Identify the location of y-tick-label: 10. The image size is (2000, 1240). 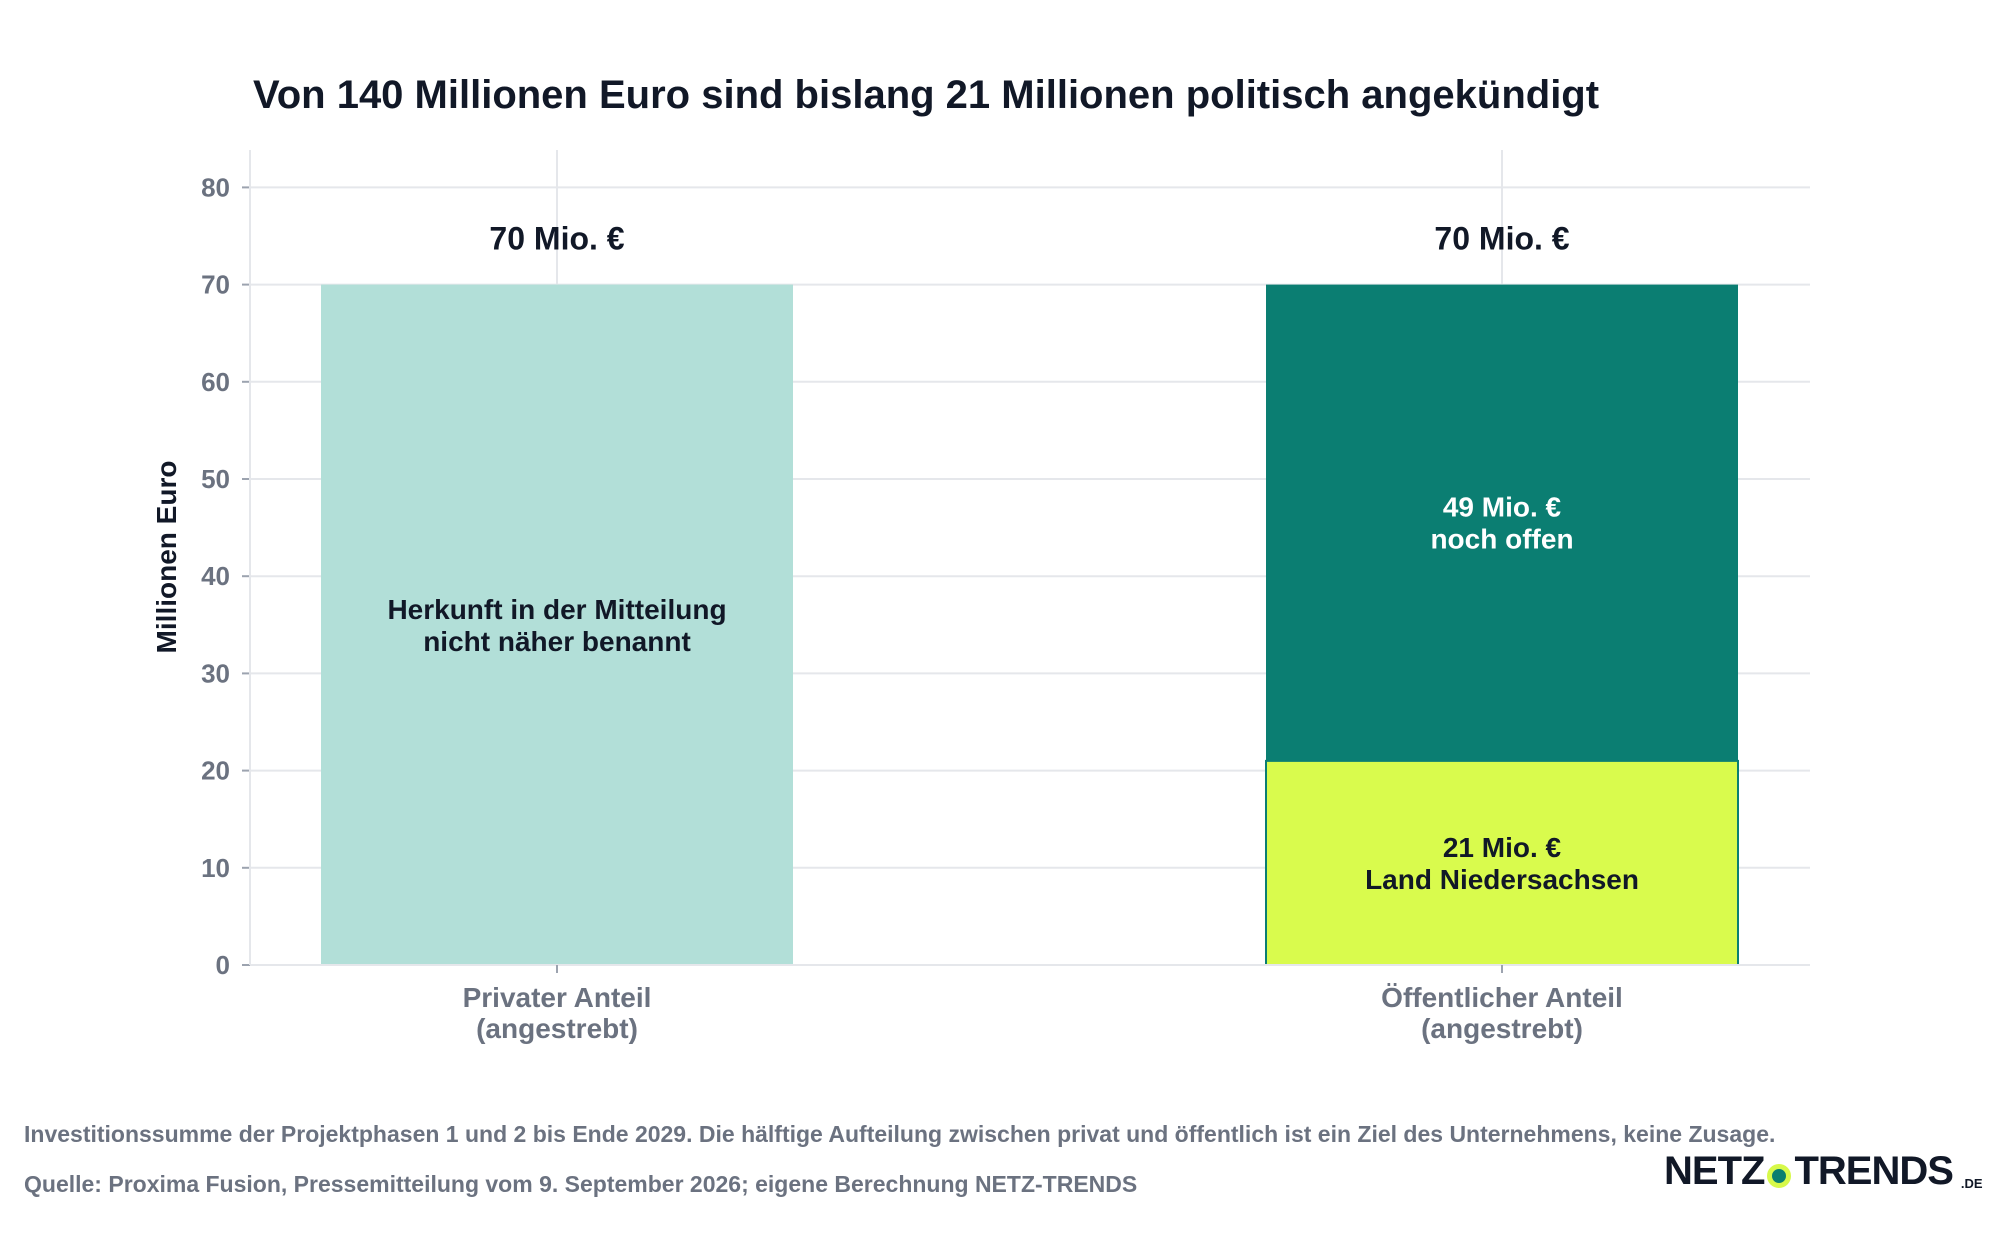
(215, 868).